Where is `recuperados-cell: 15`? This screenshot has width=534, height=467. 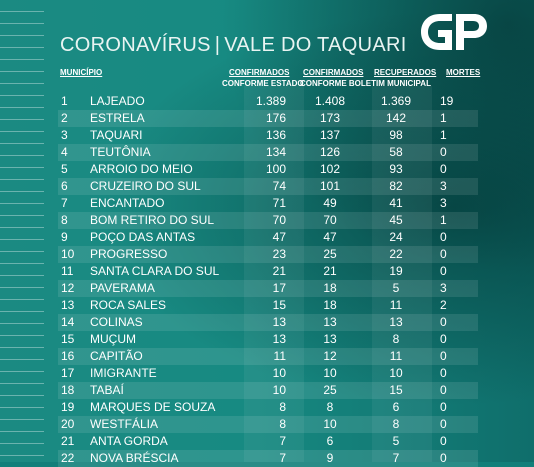
recuperados-cell: 15 is located at coordinates (396, 390).